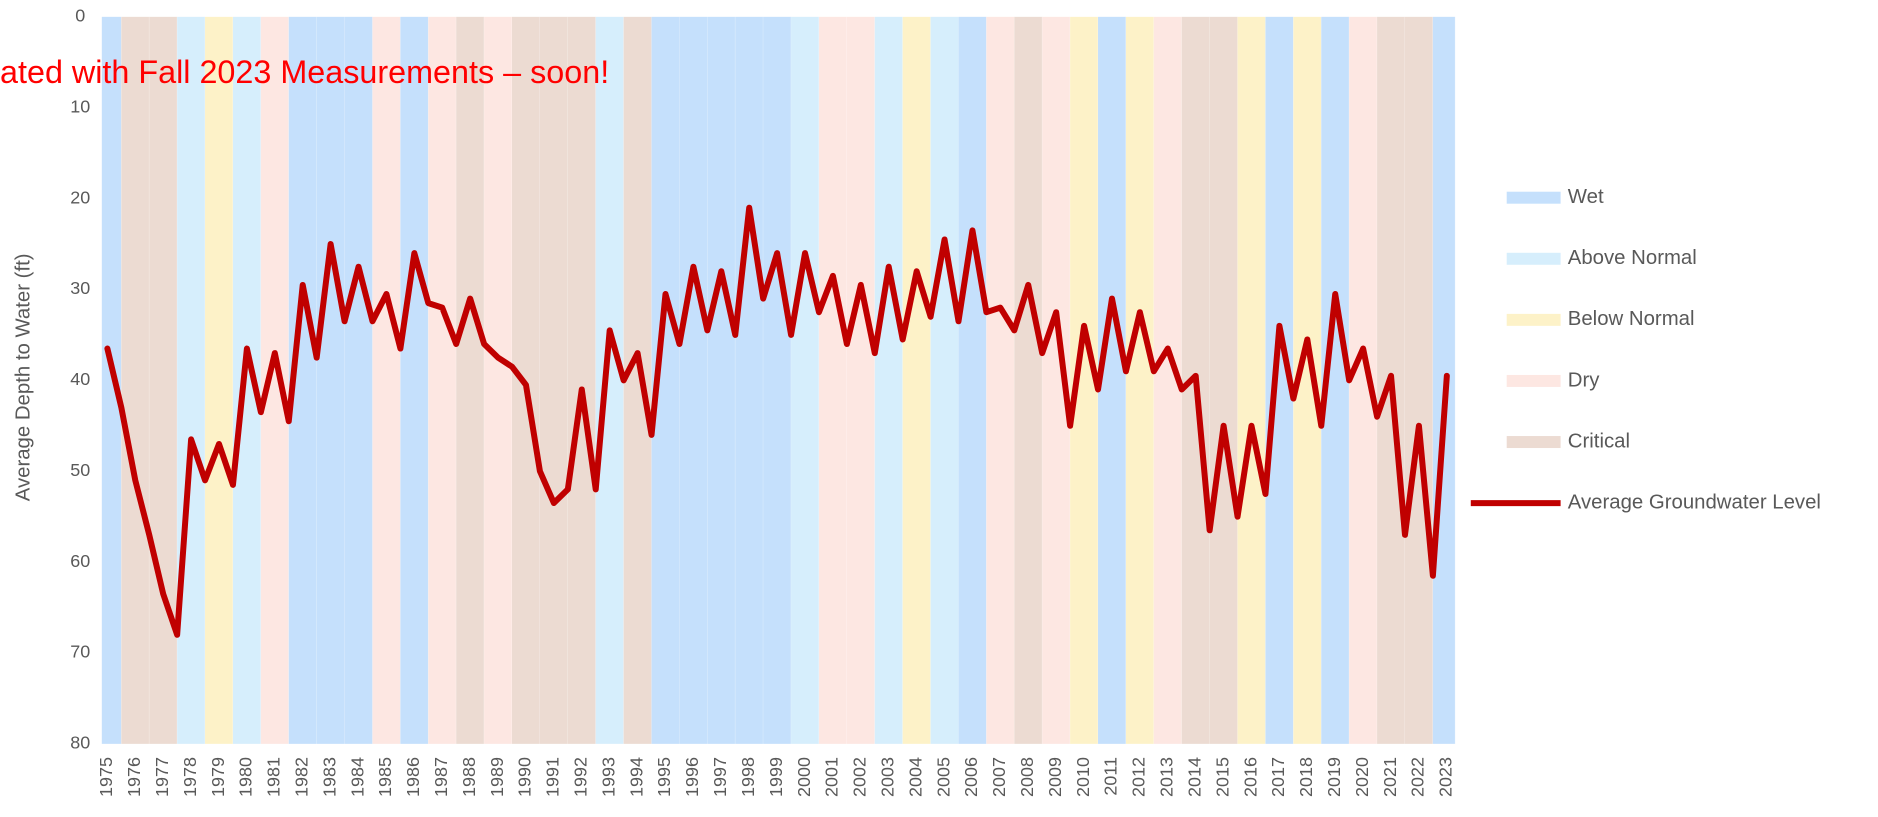  Describe the element at coordinates (1418, 777) in the screenshot. I see `x-tick-label: 2022` at that location.